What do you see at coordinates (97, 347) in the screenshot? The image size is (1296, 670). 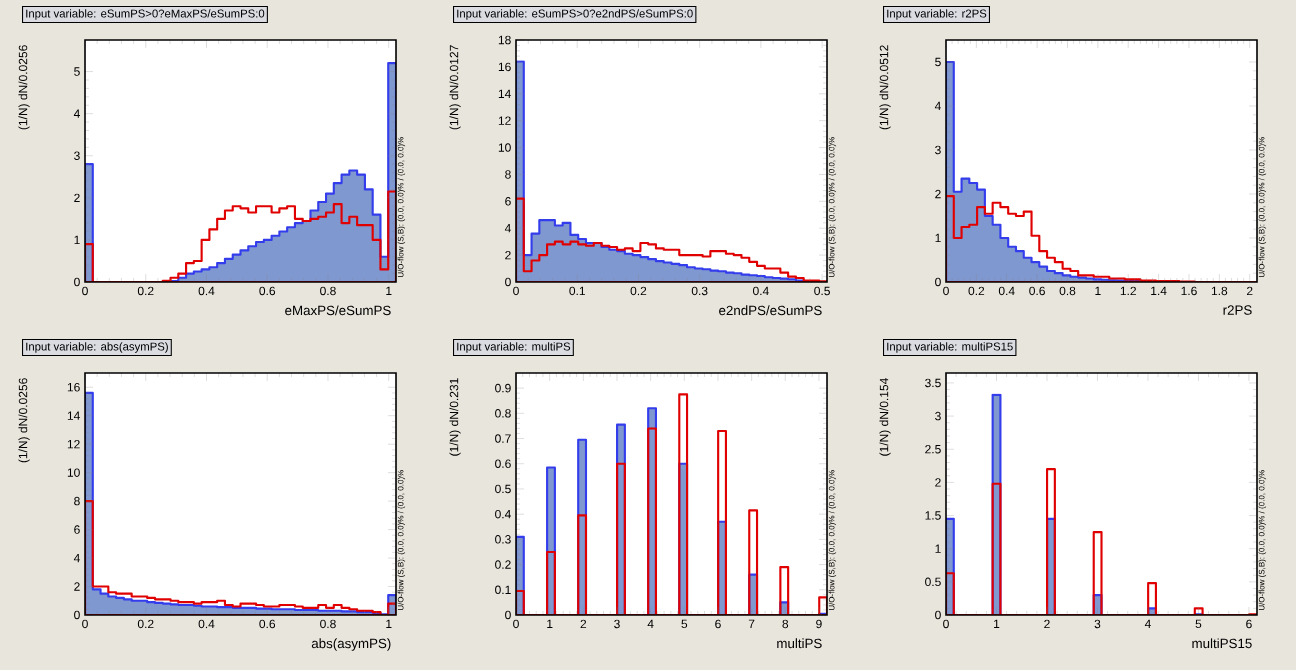 I see `chart-title: Input variable: abs(asymPS)` at bounding box center [97, 347].